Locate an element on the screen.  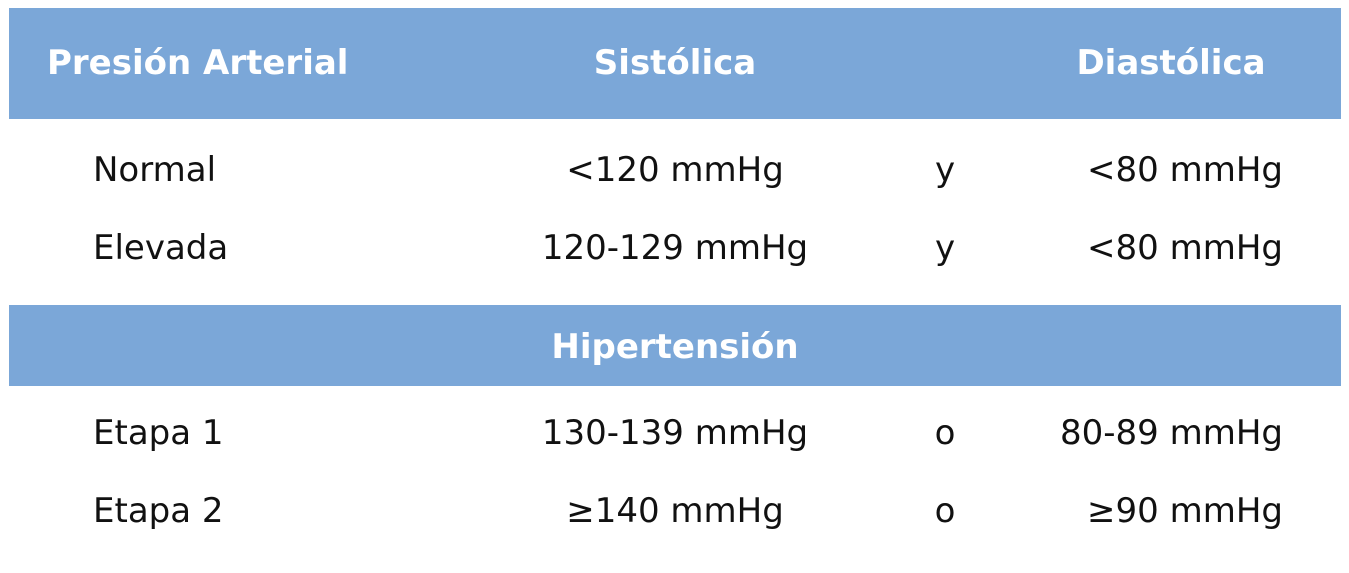
header-cell: Diastólica is located at coordinates (1171, 63).